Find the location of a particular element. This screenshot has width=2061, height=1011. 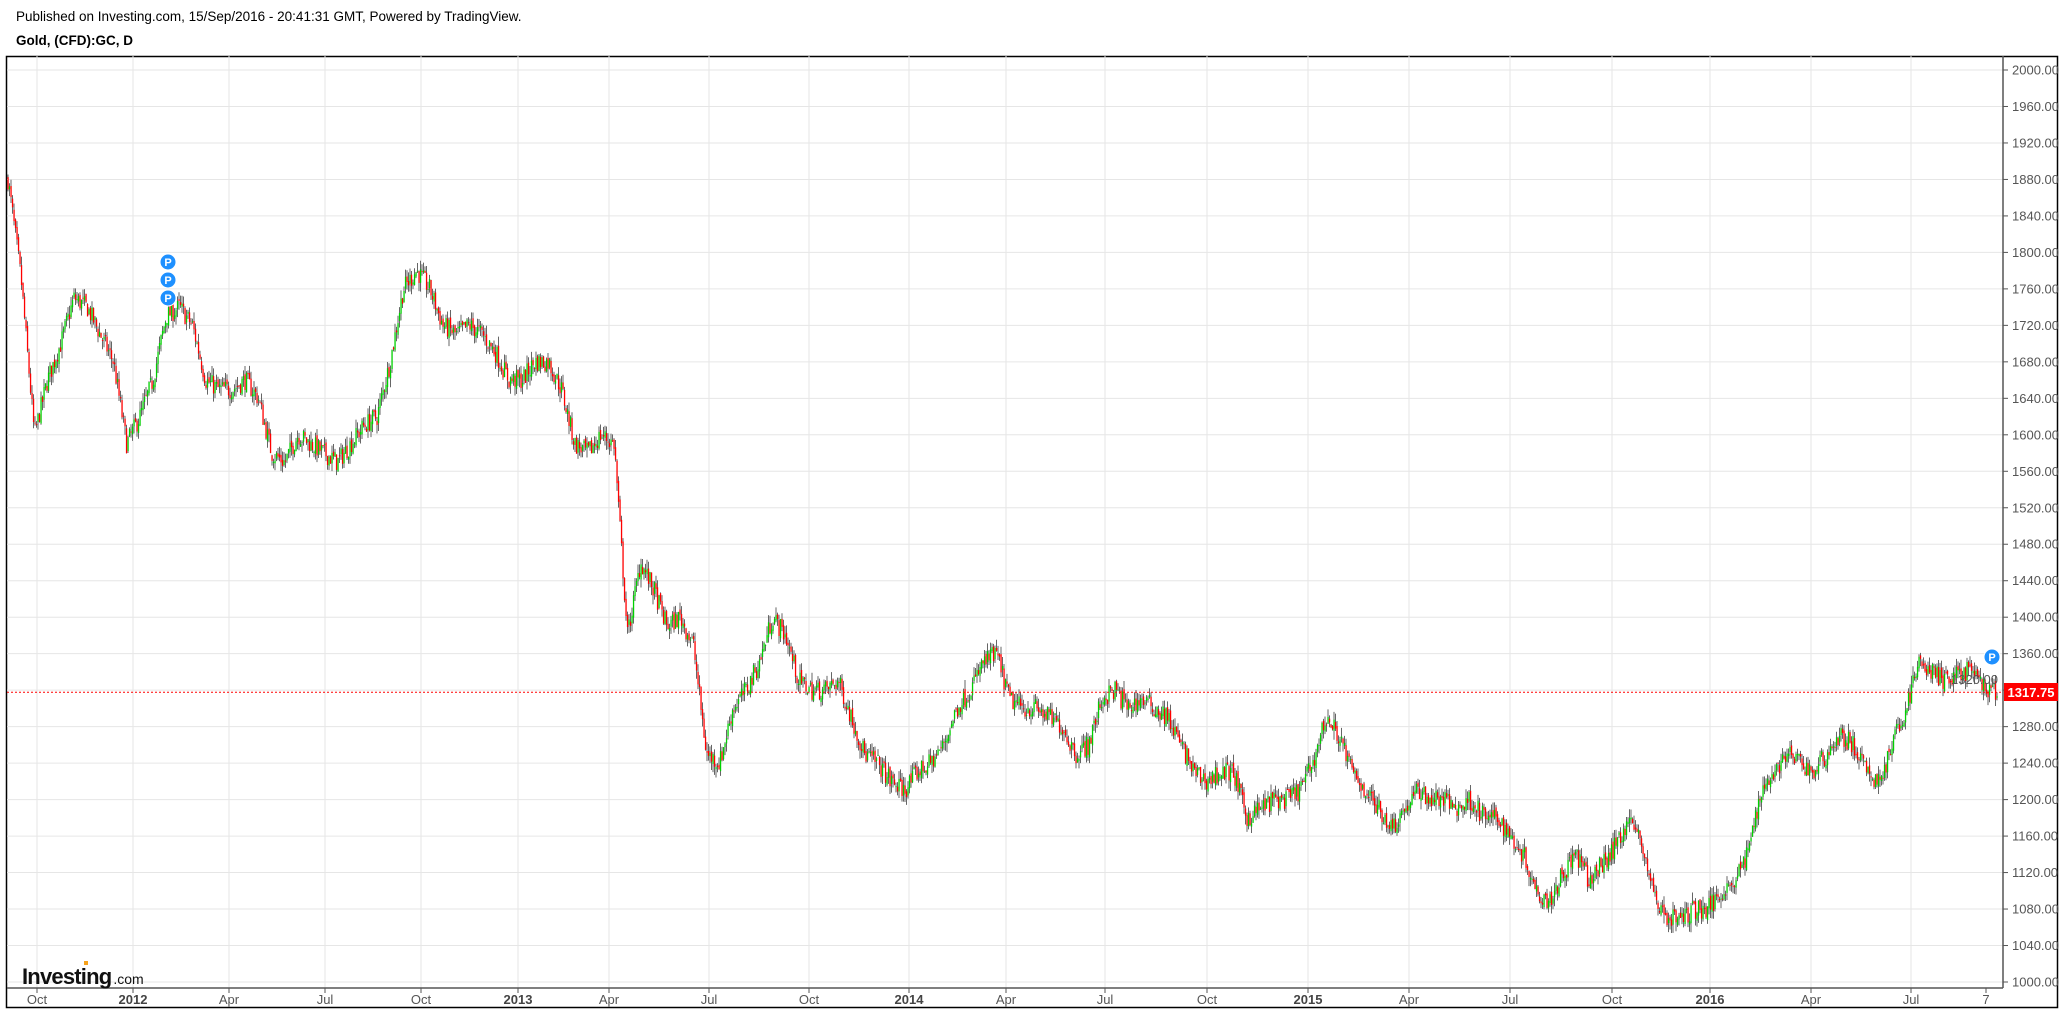

marker-circle is located at coordinates (168, 280).